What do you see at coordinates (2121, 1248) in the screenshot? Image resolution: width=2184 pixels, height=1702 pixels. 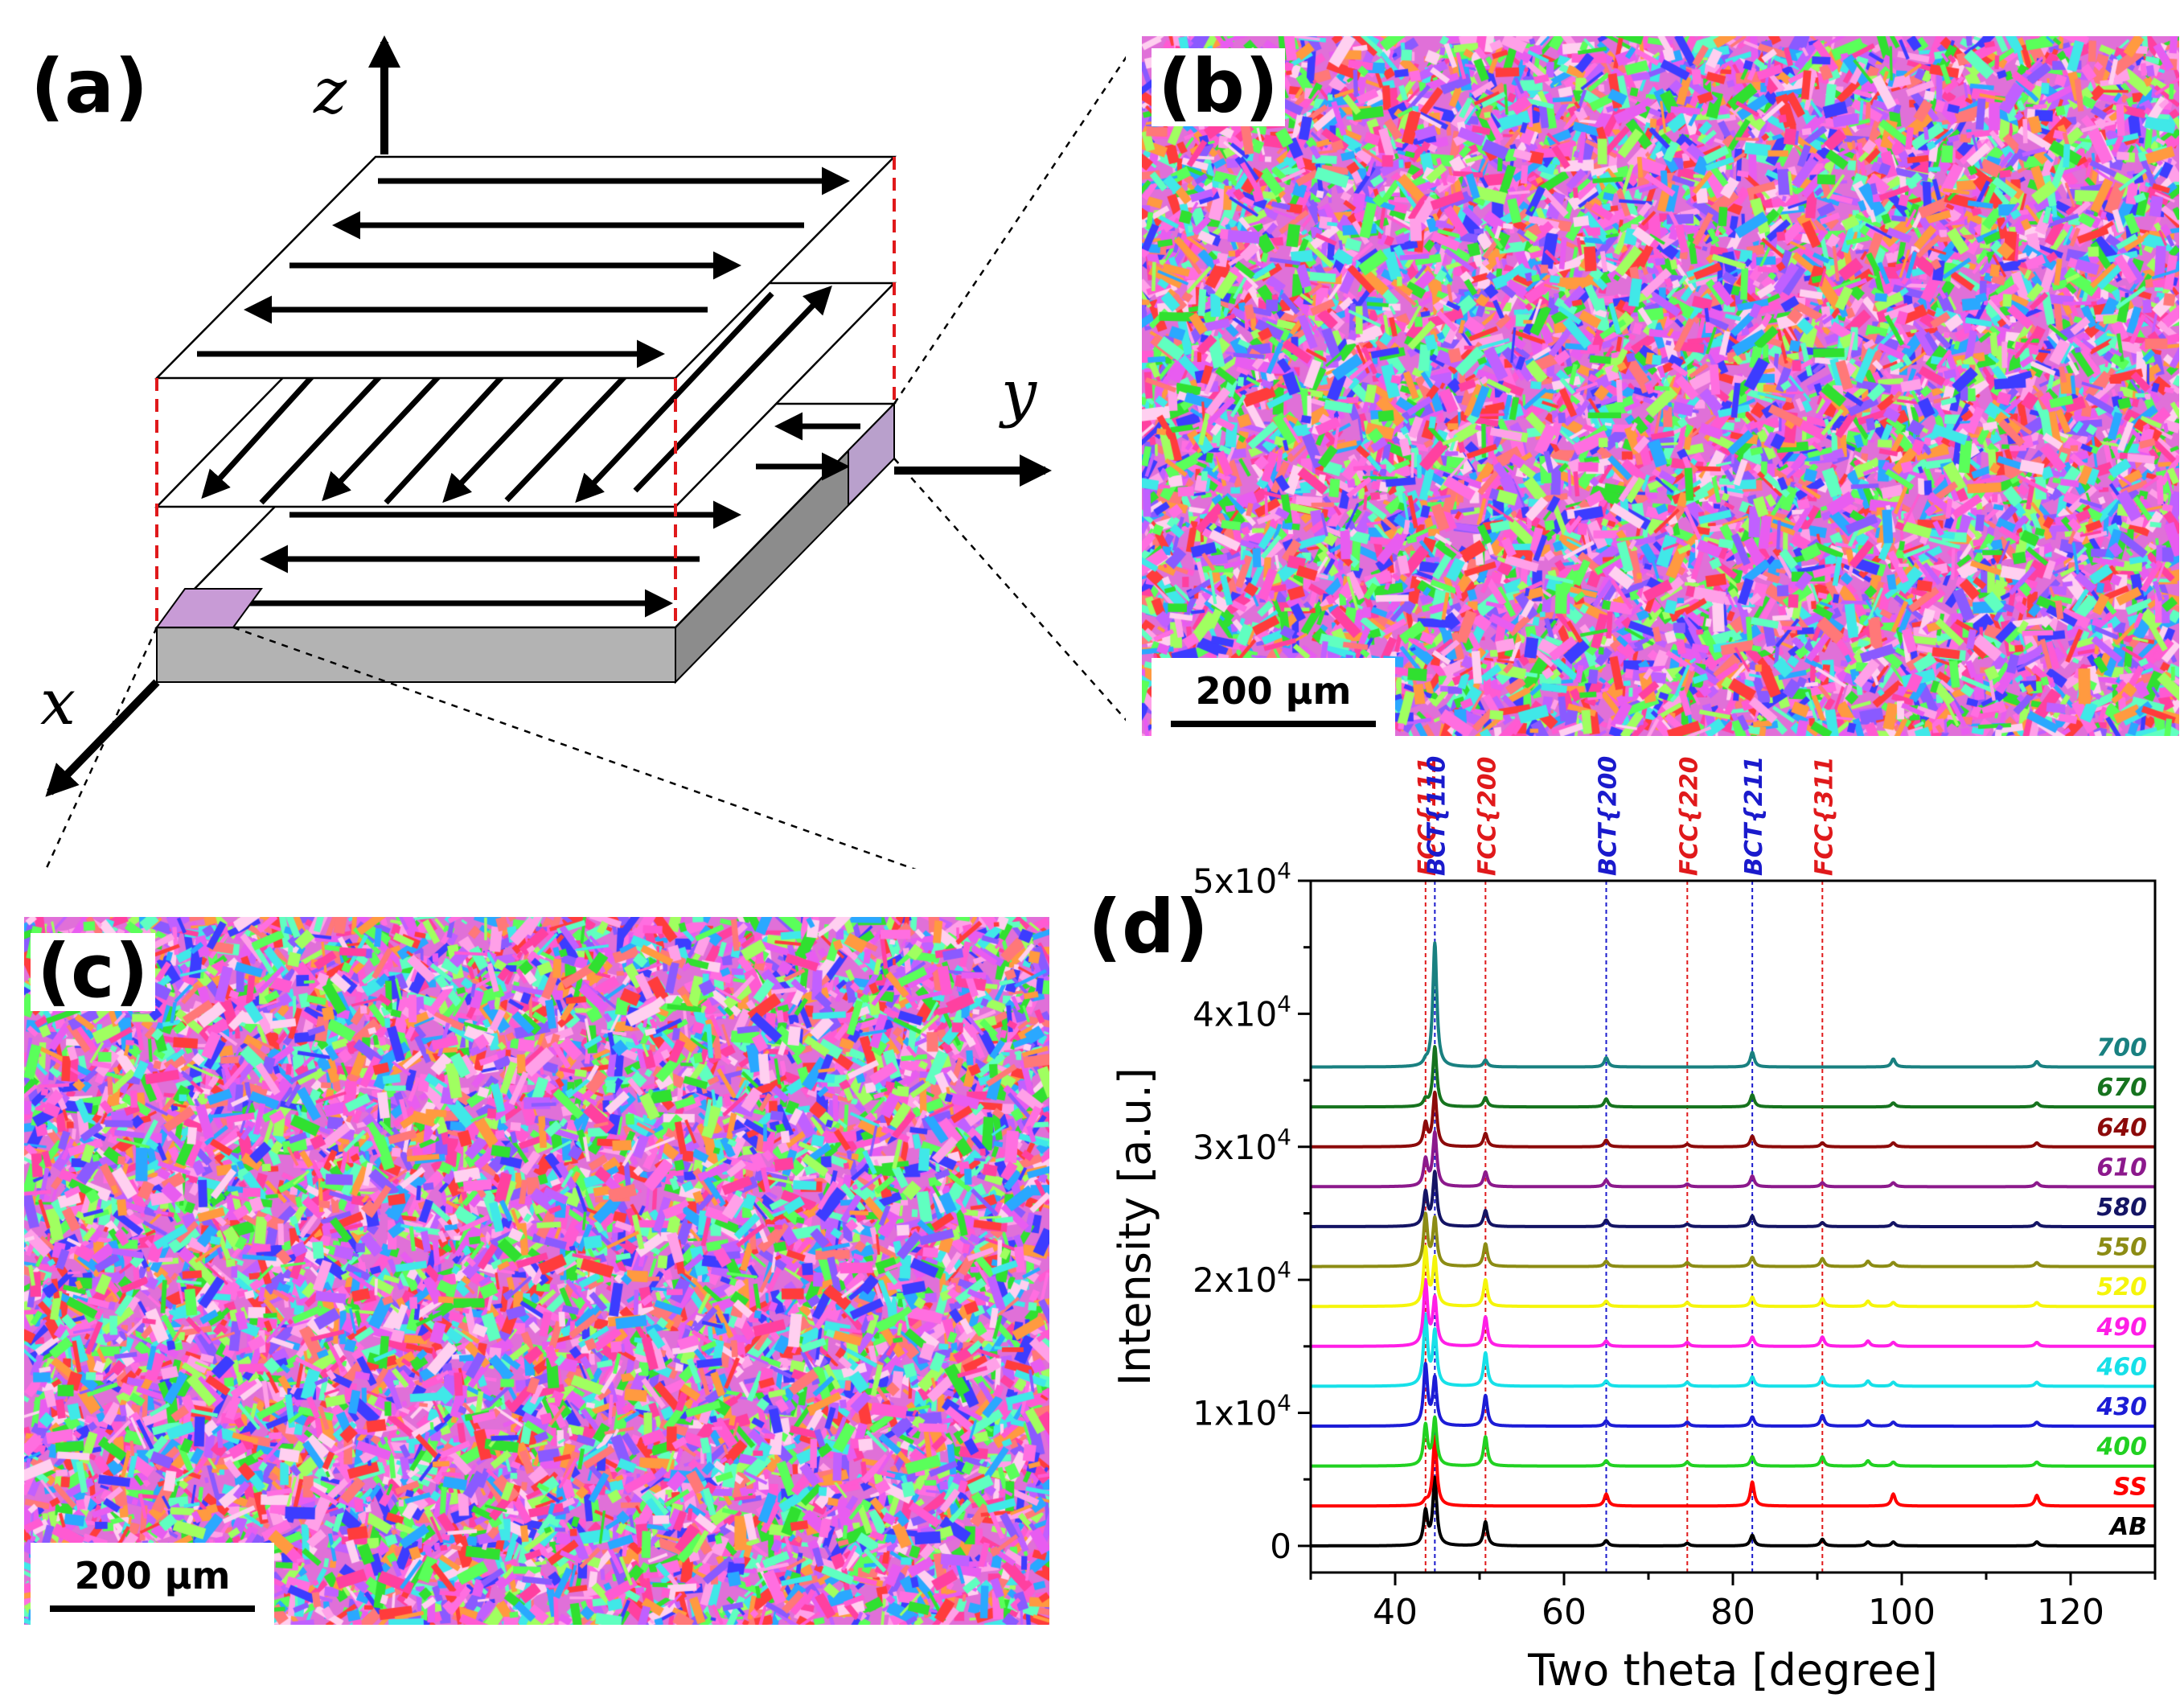 I see `series-label: 550` at bounding box center [2121, 1248].